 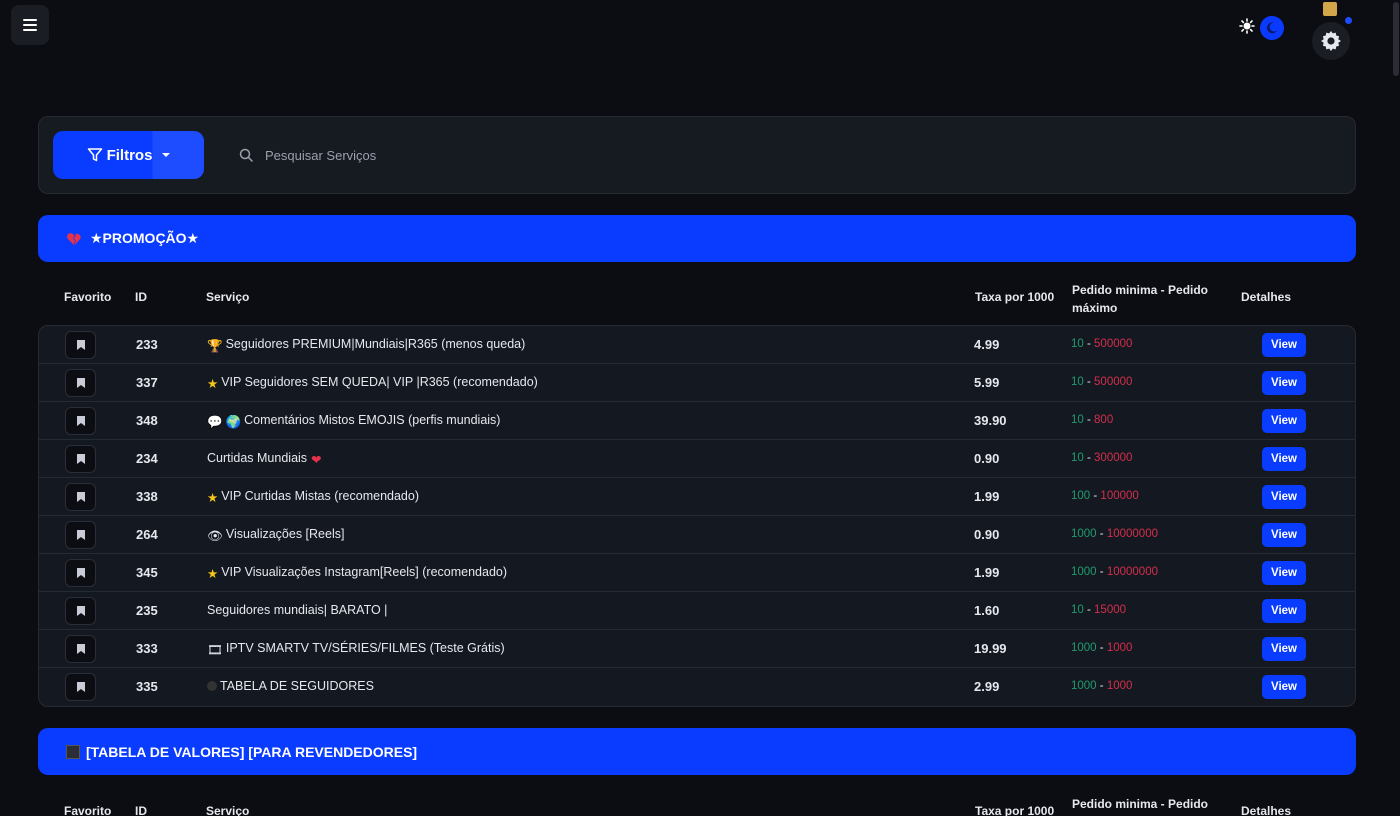 What do you see at coordinates (1300, 30) in the screenshot?
I see `top-right-controls` at bounding box center [1300, 30].